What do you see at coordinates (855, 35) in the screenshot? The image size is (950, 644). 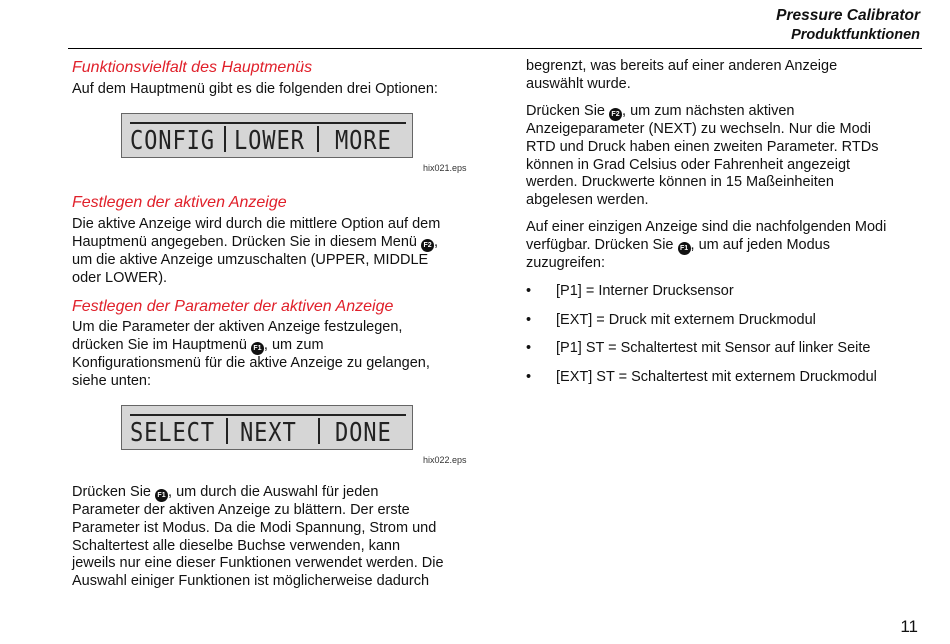 I see `header-subtitle: Produktfunktionen` at bounding box center [855, 35].